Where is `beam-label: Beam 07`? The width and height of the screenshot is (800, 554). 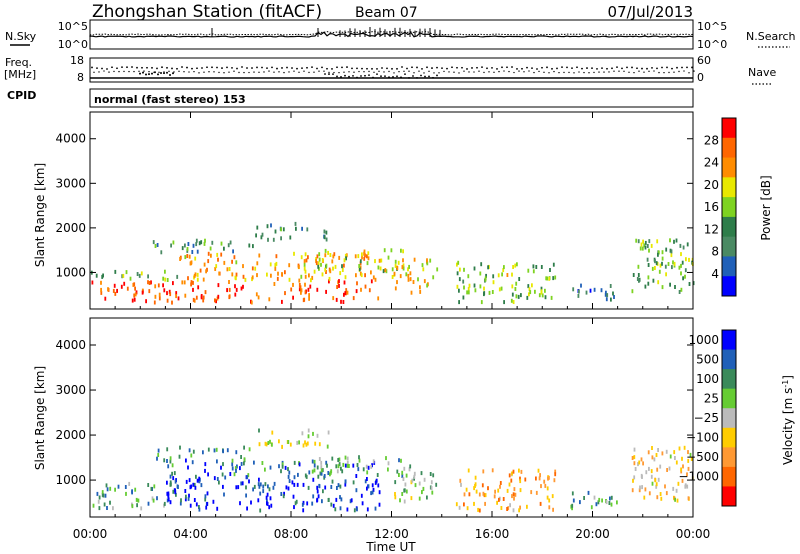 beam-label: Beam 07 is located at coordinates (386, 13).